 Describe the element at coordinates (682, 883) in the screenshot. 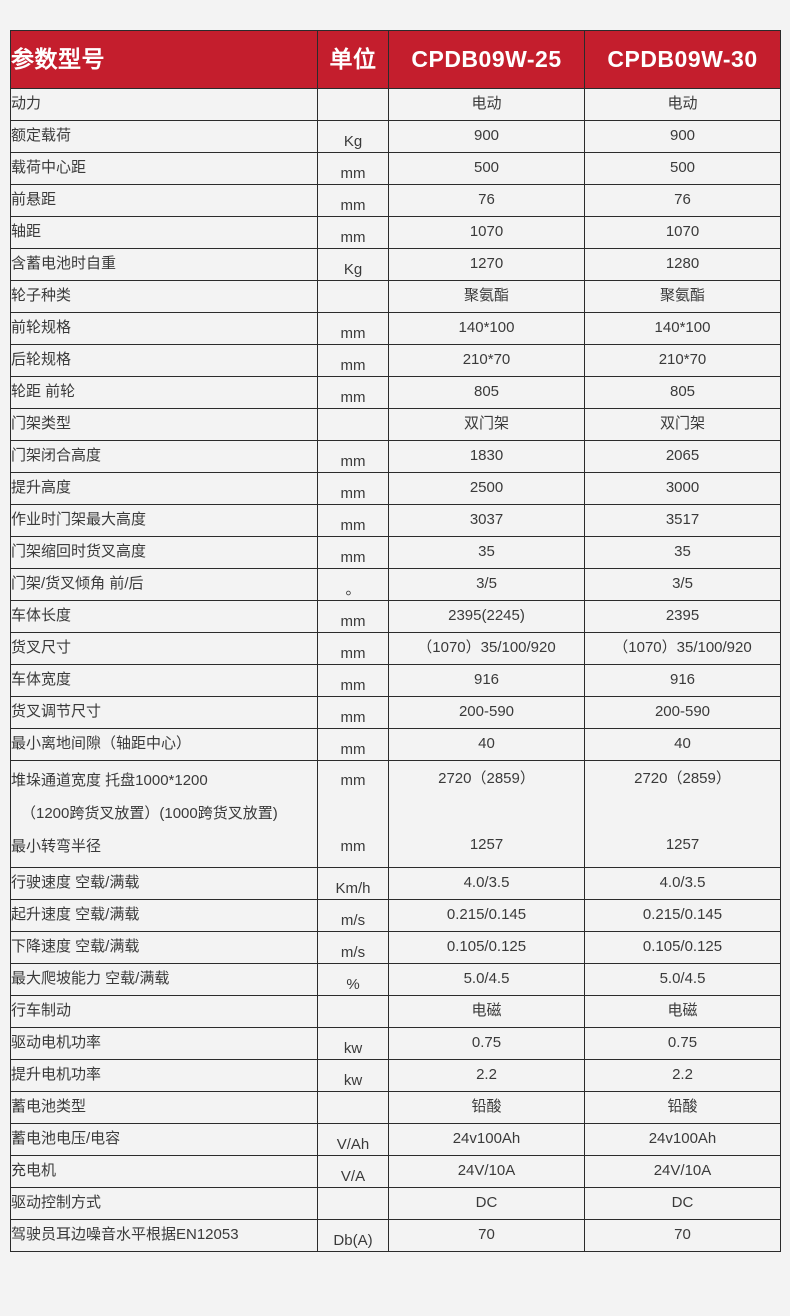

I see `cell-value-model-2: 4.0/3.5` at that location.